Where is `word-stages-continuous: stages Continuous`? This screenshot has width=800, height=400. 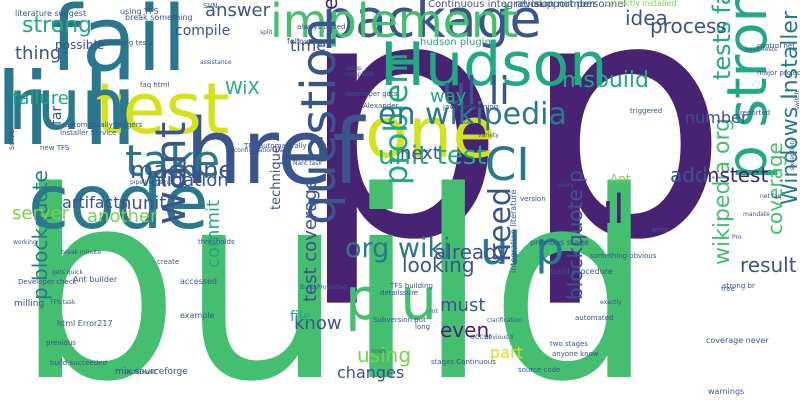
word-stages-continuous: stages Continuous is located at coordinates (463, 362).